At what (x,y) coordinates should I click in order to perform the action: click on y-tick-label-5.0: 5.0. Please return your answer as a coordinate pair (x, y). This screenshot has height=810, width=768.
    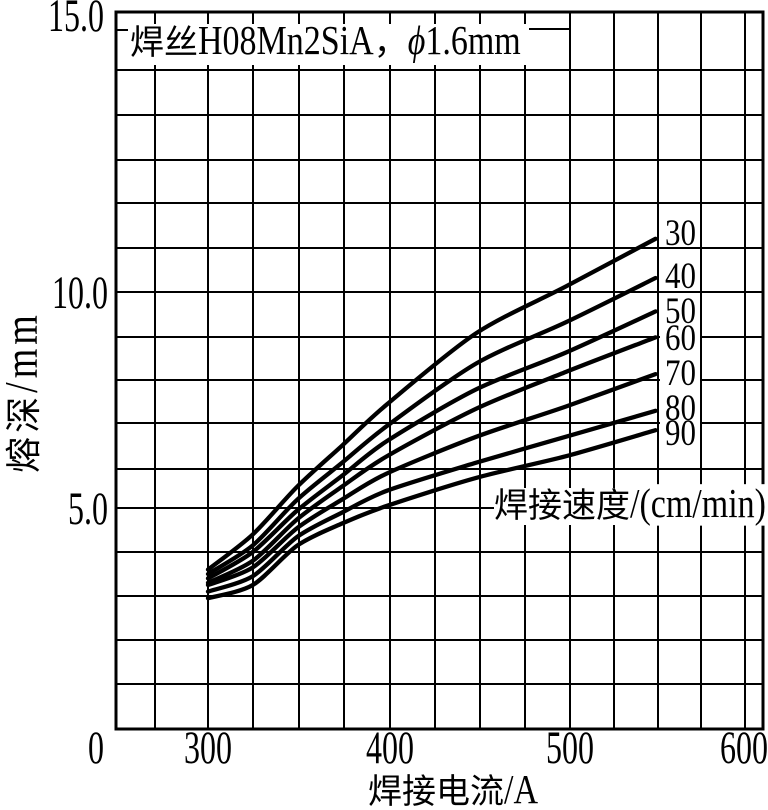
    Looking at the image, I should click on (88, 508).